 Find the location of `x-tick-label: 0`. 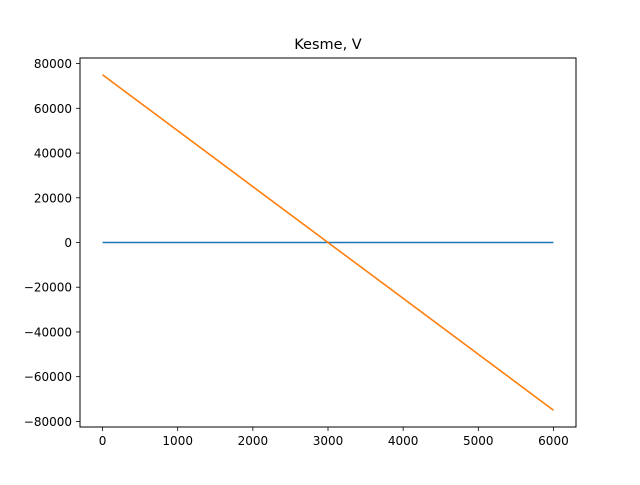

x-tick-label: 0 is located at coordinates (103, 441).